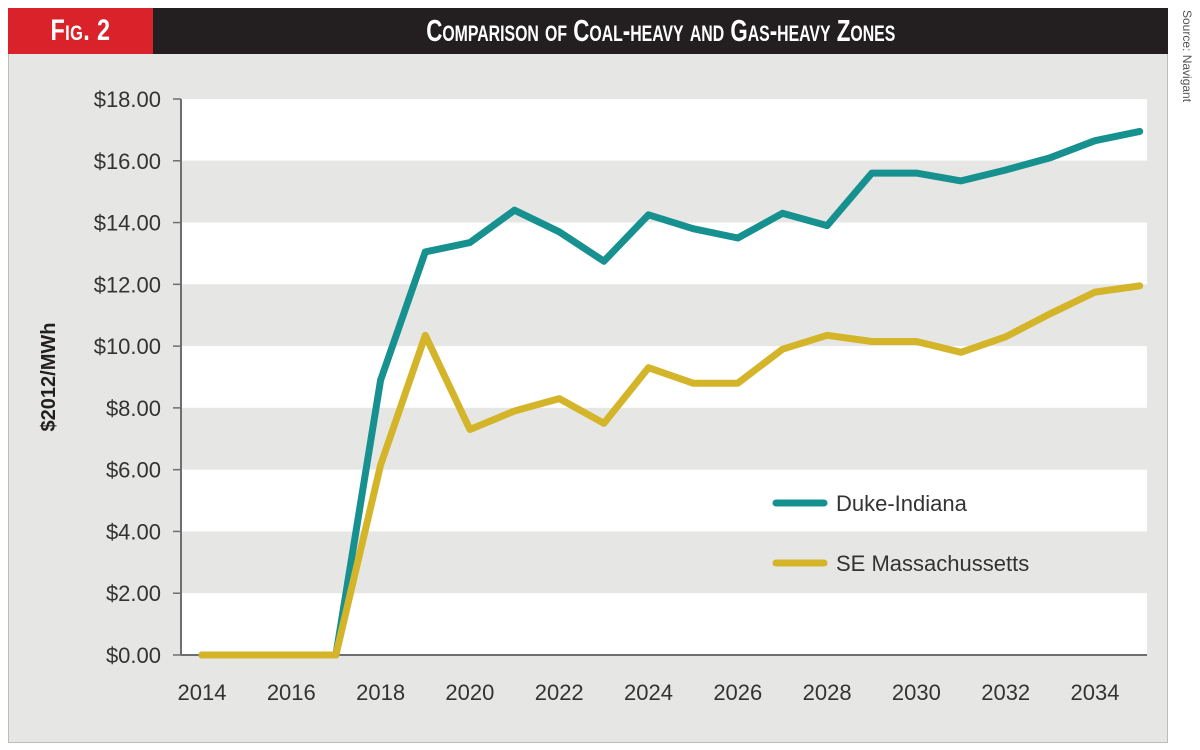  What do you see at coordinates (127, 161) in the screenshot?
I see `y-tick-label: $16.00` at bounding box center [127, 161].